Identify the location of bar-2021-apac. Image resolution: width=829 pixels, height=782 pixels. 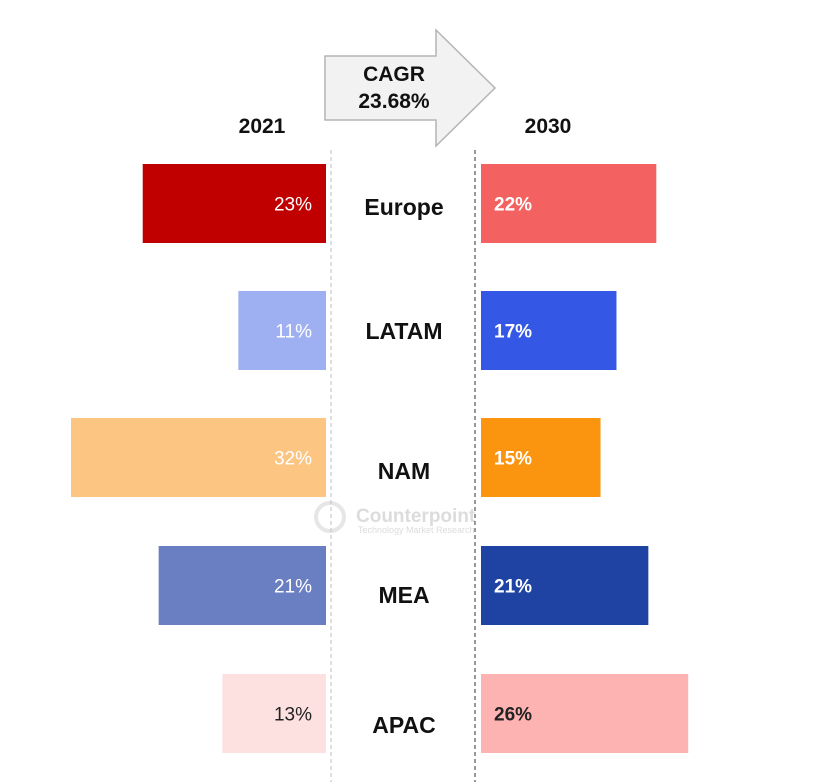
(274, 713).